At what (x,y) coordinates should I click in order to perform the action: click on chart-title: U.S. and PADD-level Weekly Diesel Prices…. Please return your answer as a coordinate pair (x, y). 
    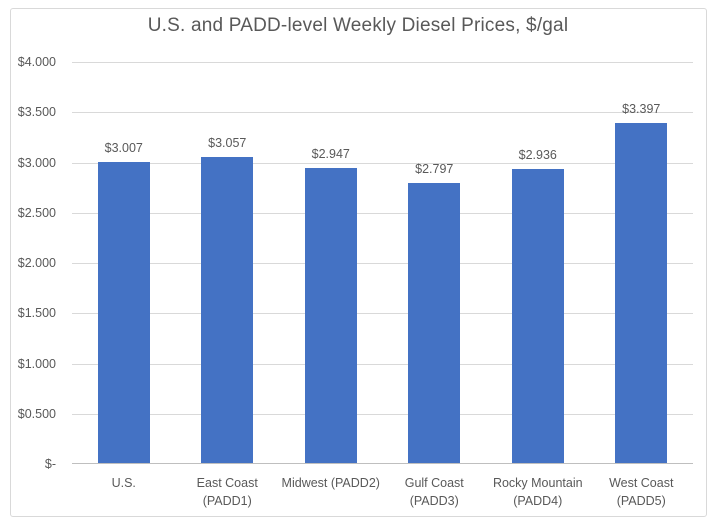
    Looking at the image, I should click on (358, 25).